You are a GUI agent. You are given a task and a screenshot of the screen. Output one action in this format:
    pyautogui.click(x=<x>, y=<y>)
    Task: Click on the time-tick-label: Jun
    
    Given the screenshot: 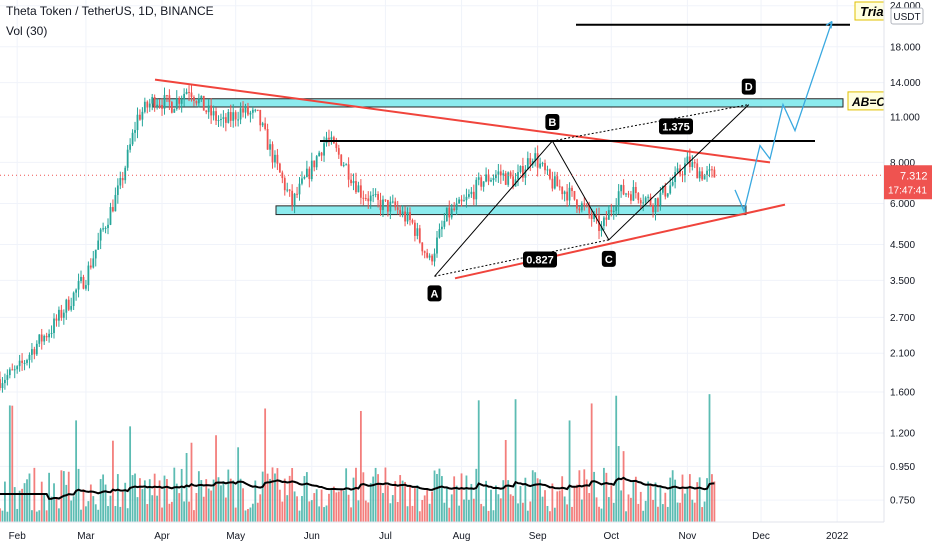 What is the action you would take?
    pyautogui.click(x=312, y=536)
    